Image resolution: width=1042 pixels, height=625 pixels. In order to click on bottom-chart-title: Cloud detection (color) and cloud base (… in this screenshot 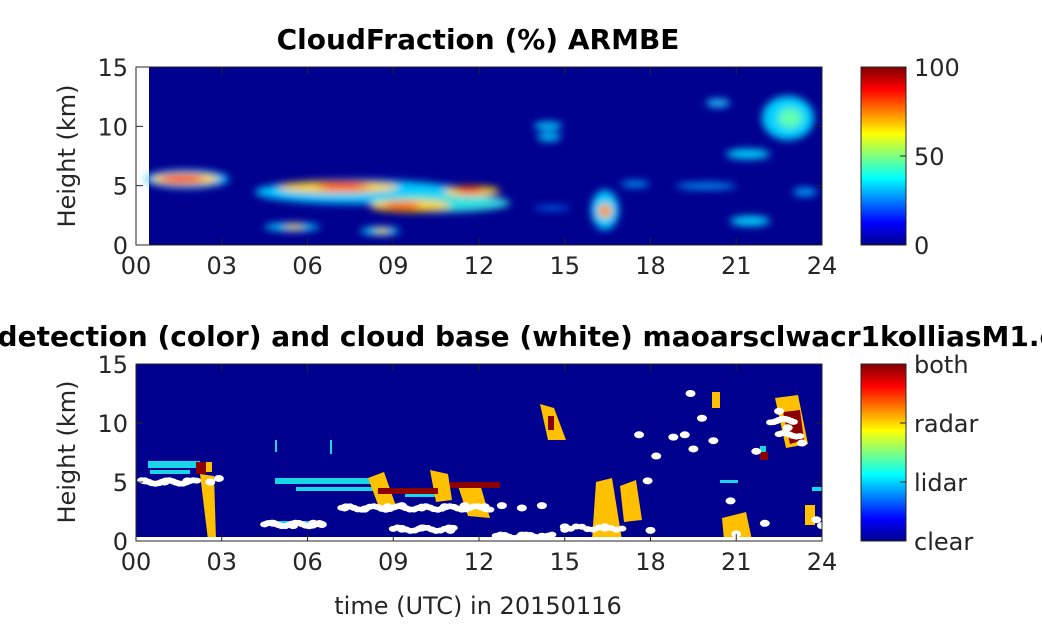, I will do `click(521, 336)`.